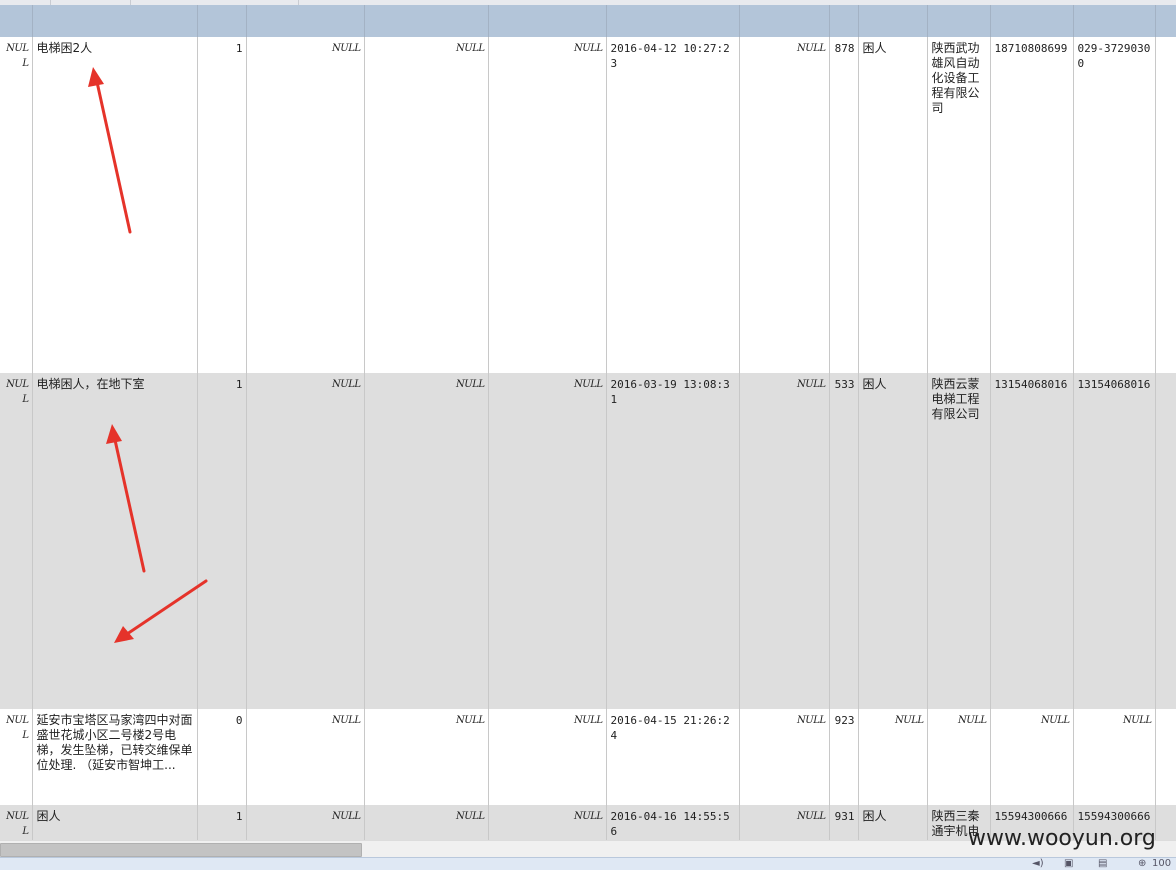 This screenshot has height=870, width=1176. Describe the element at coordinates (115, 205) in the screenshot. I see `table-cell-description: 电梯困2人` at that location.